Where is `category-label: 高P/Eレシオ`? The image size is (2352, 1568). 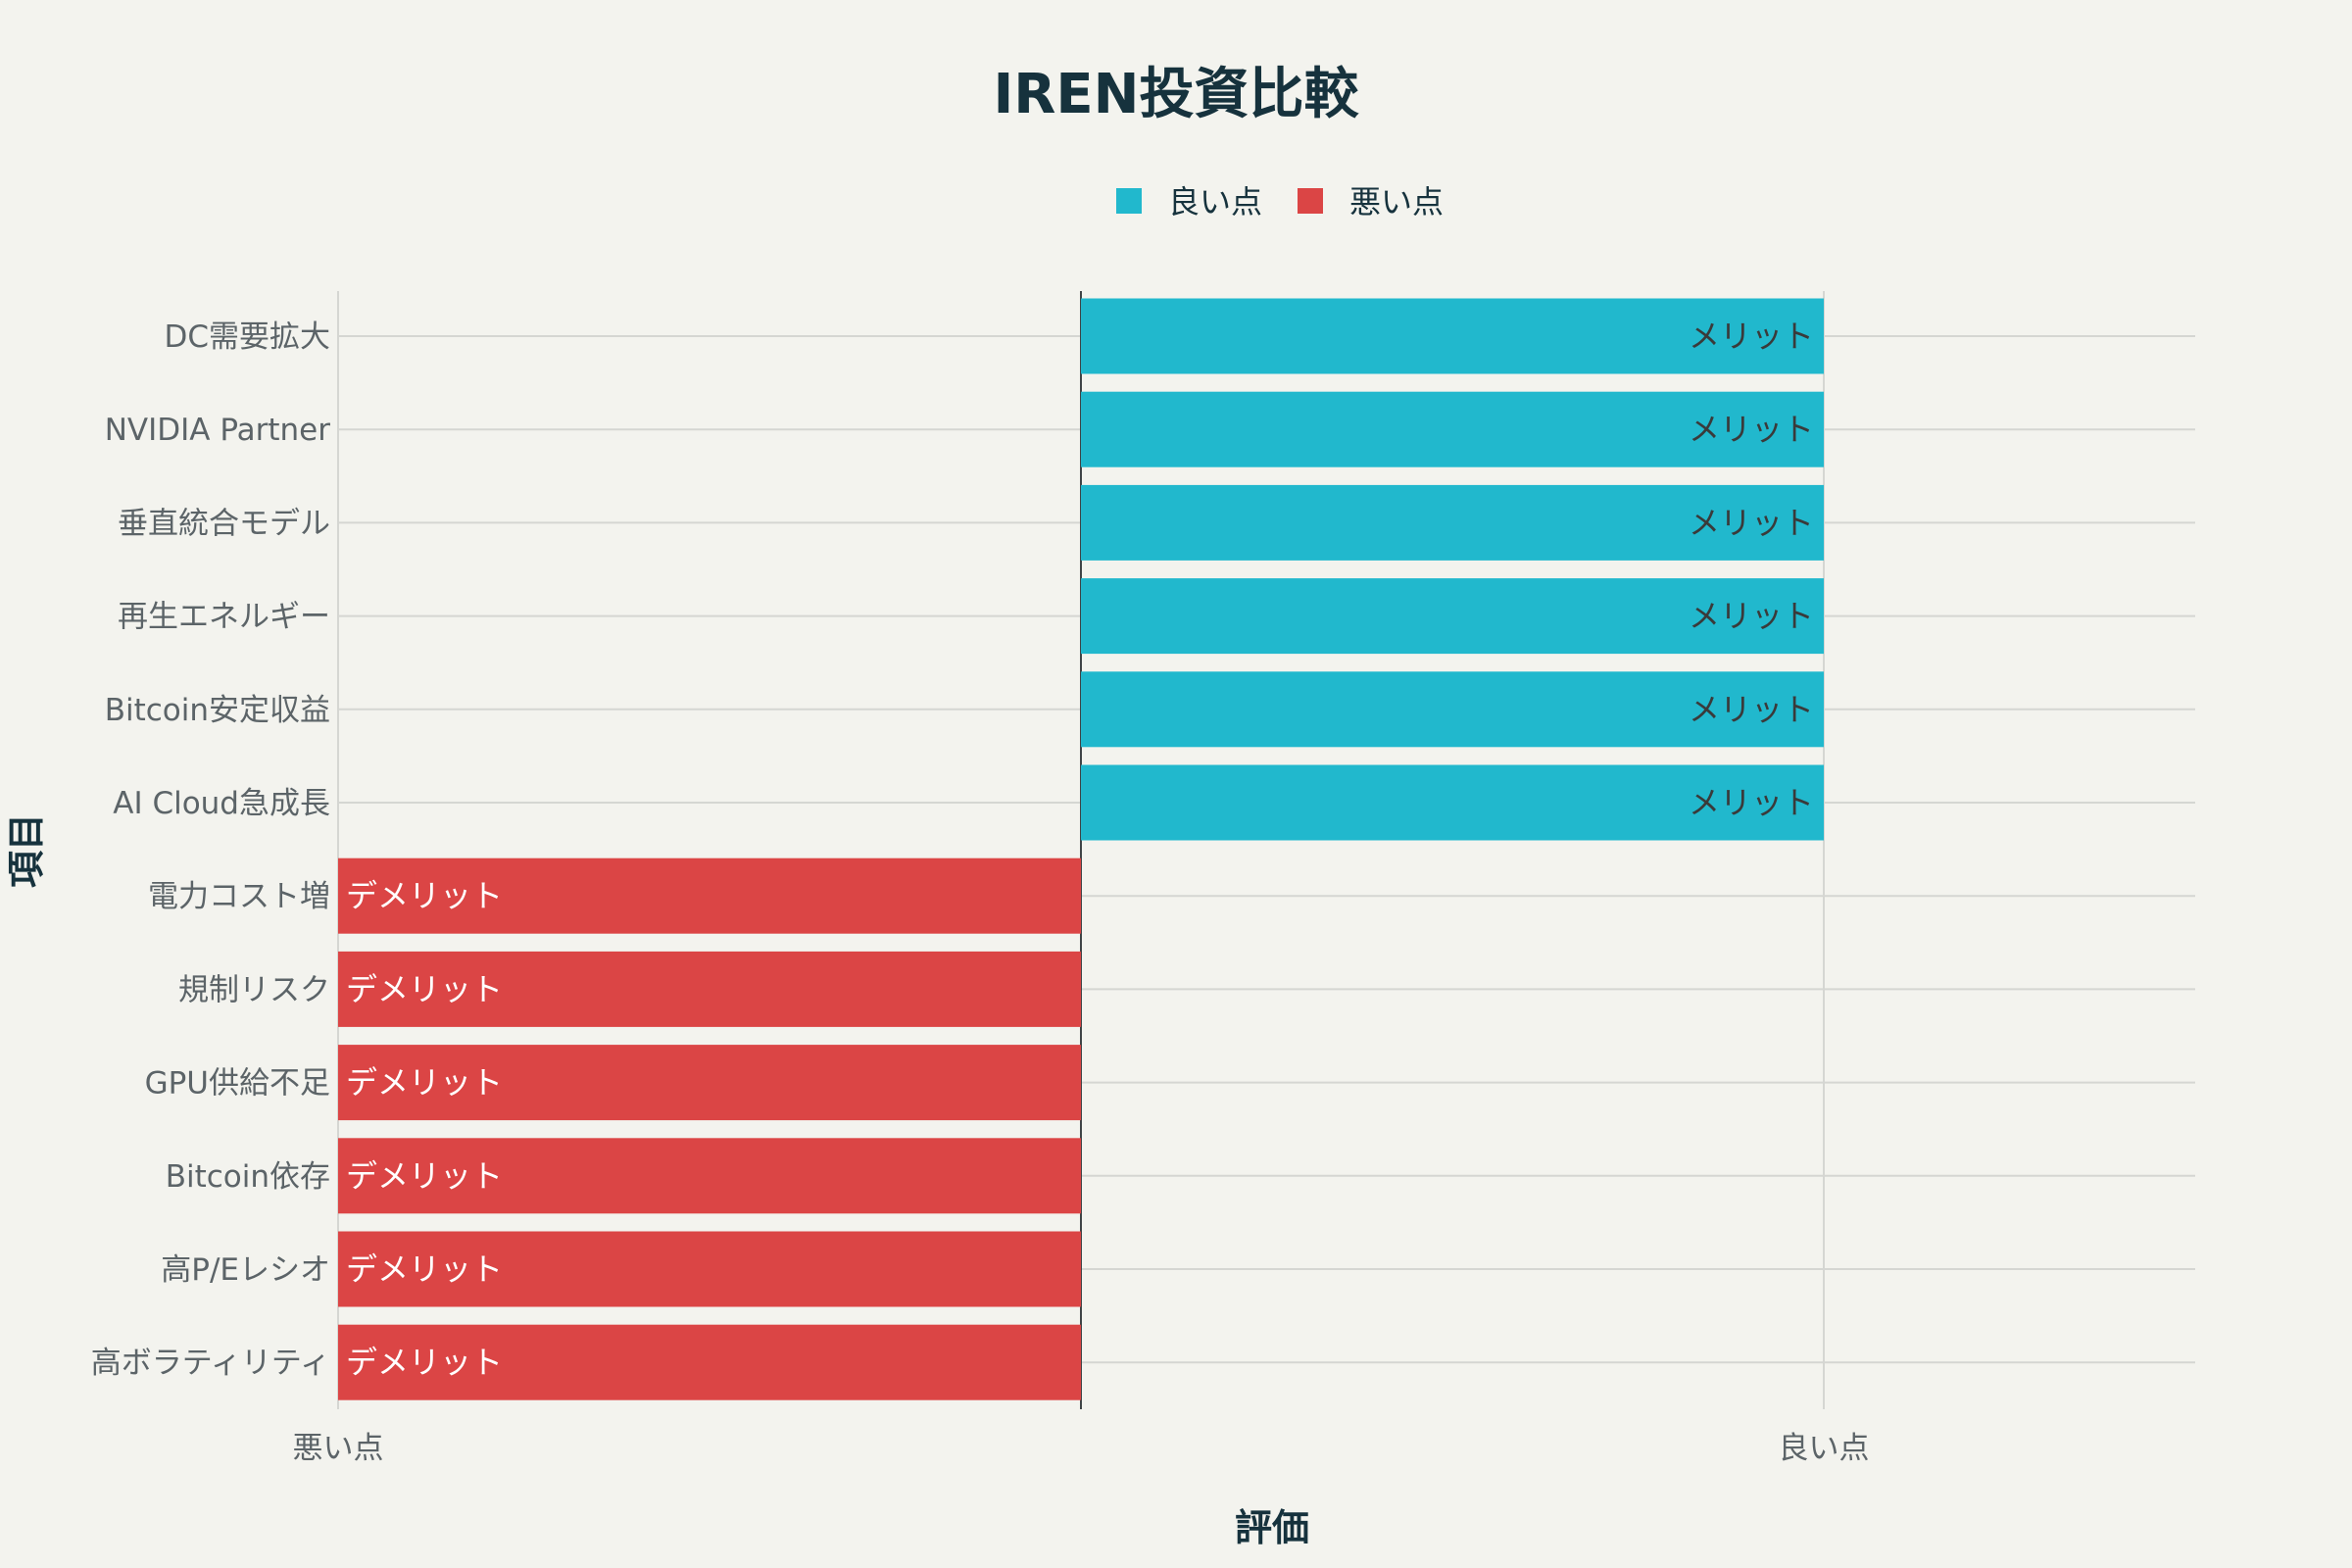 category-label: 高P/Eレシオ is located at coordinates (245, 1270).